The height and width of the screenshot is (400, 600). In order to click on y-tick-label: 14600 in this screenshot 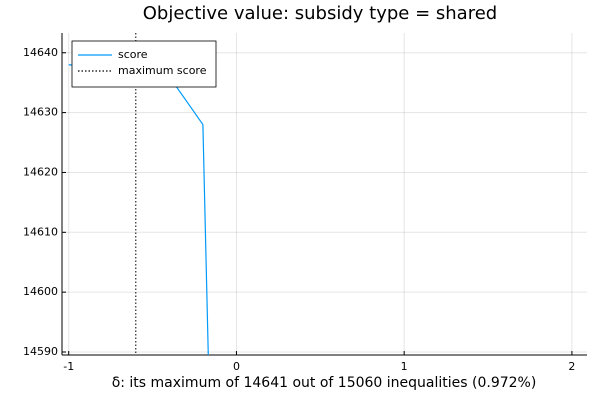, I will do `click(40, 291)`.